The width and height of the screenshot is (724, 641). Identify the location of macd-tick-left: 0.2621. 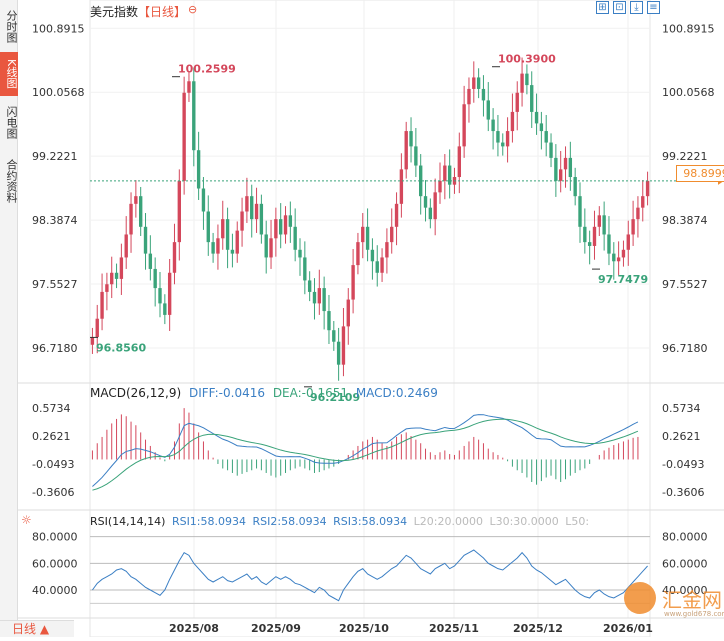
(51, 436).